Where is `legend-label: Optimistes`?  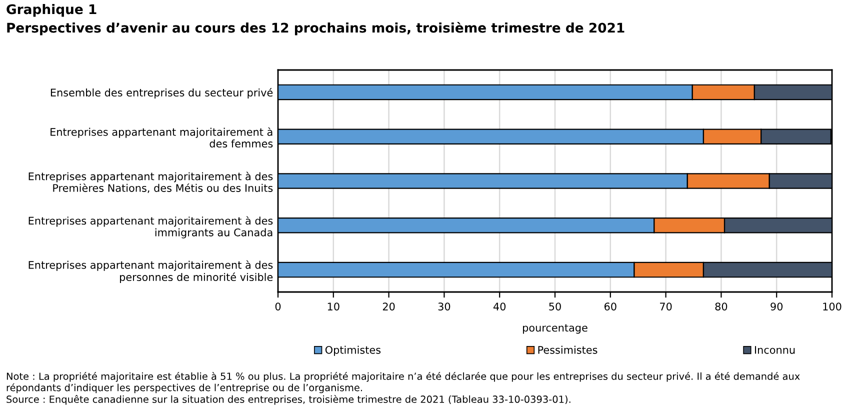 legend-label: Optimistes is located at coordinates (353, 351).